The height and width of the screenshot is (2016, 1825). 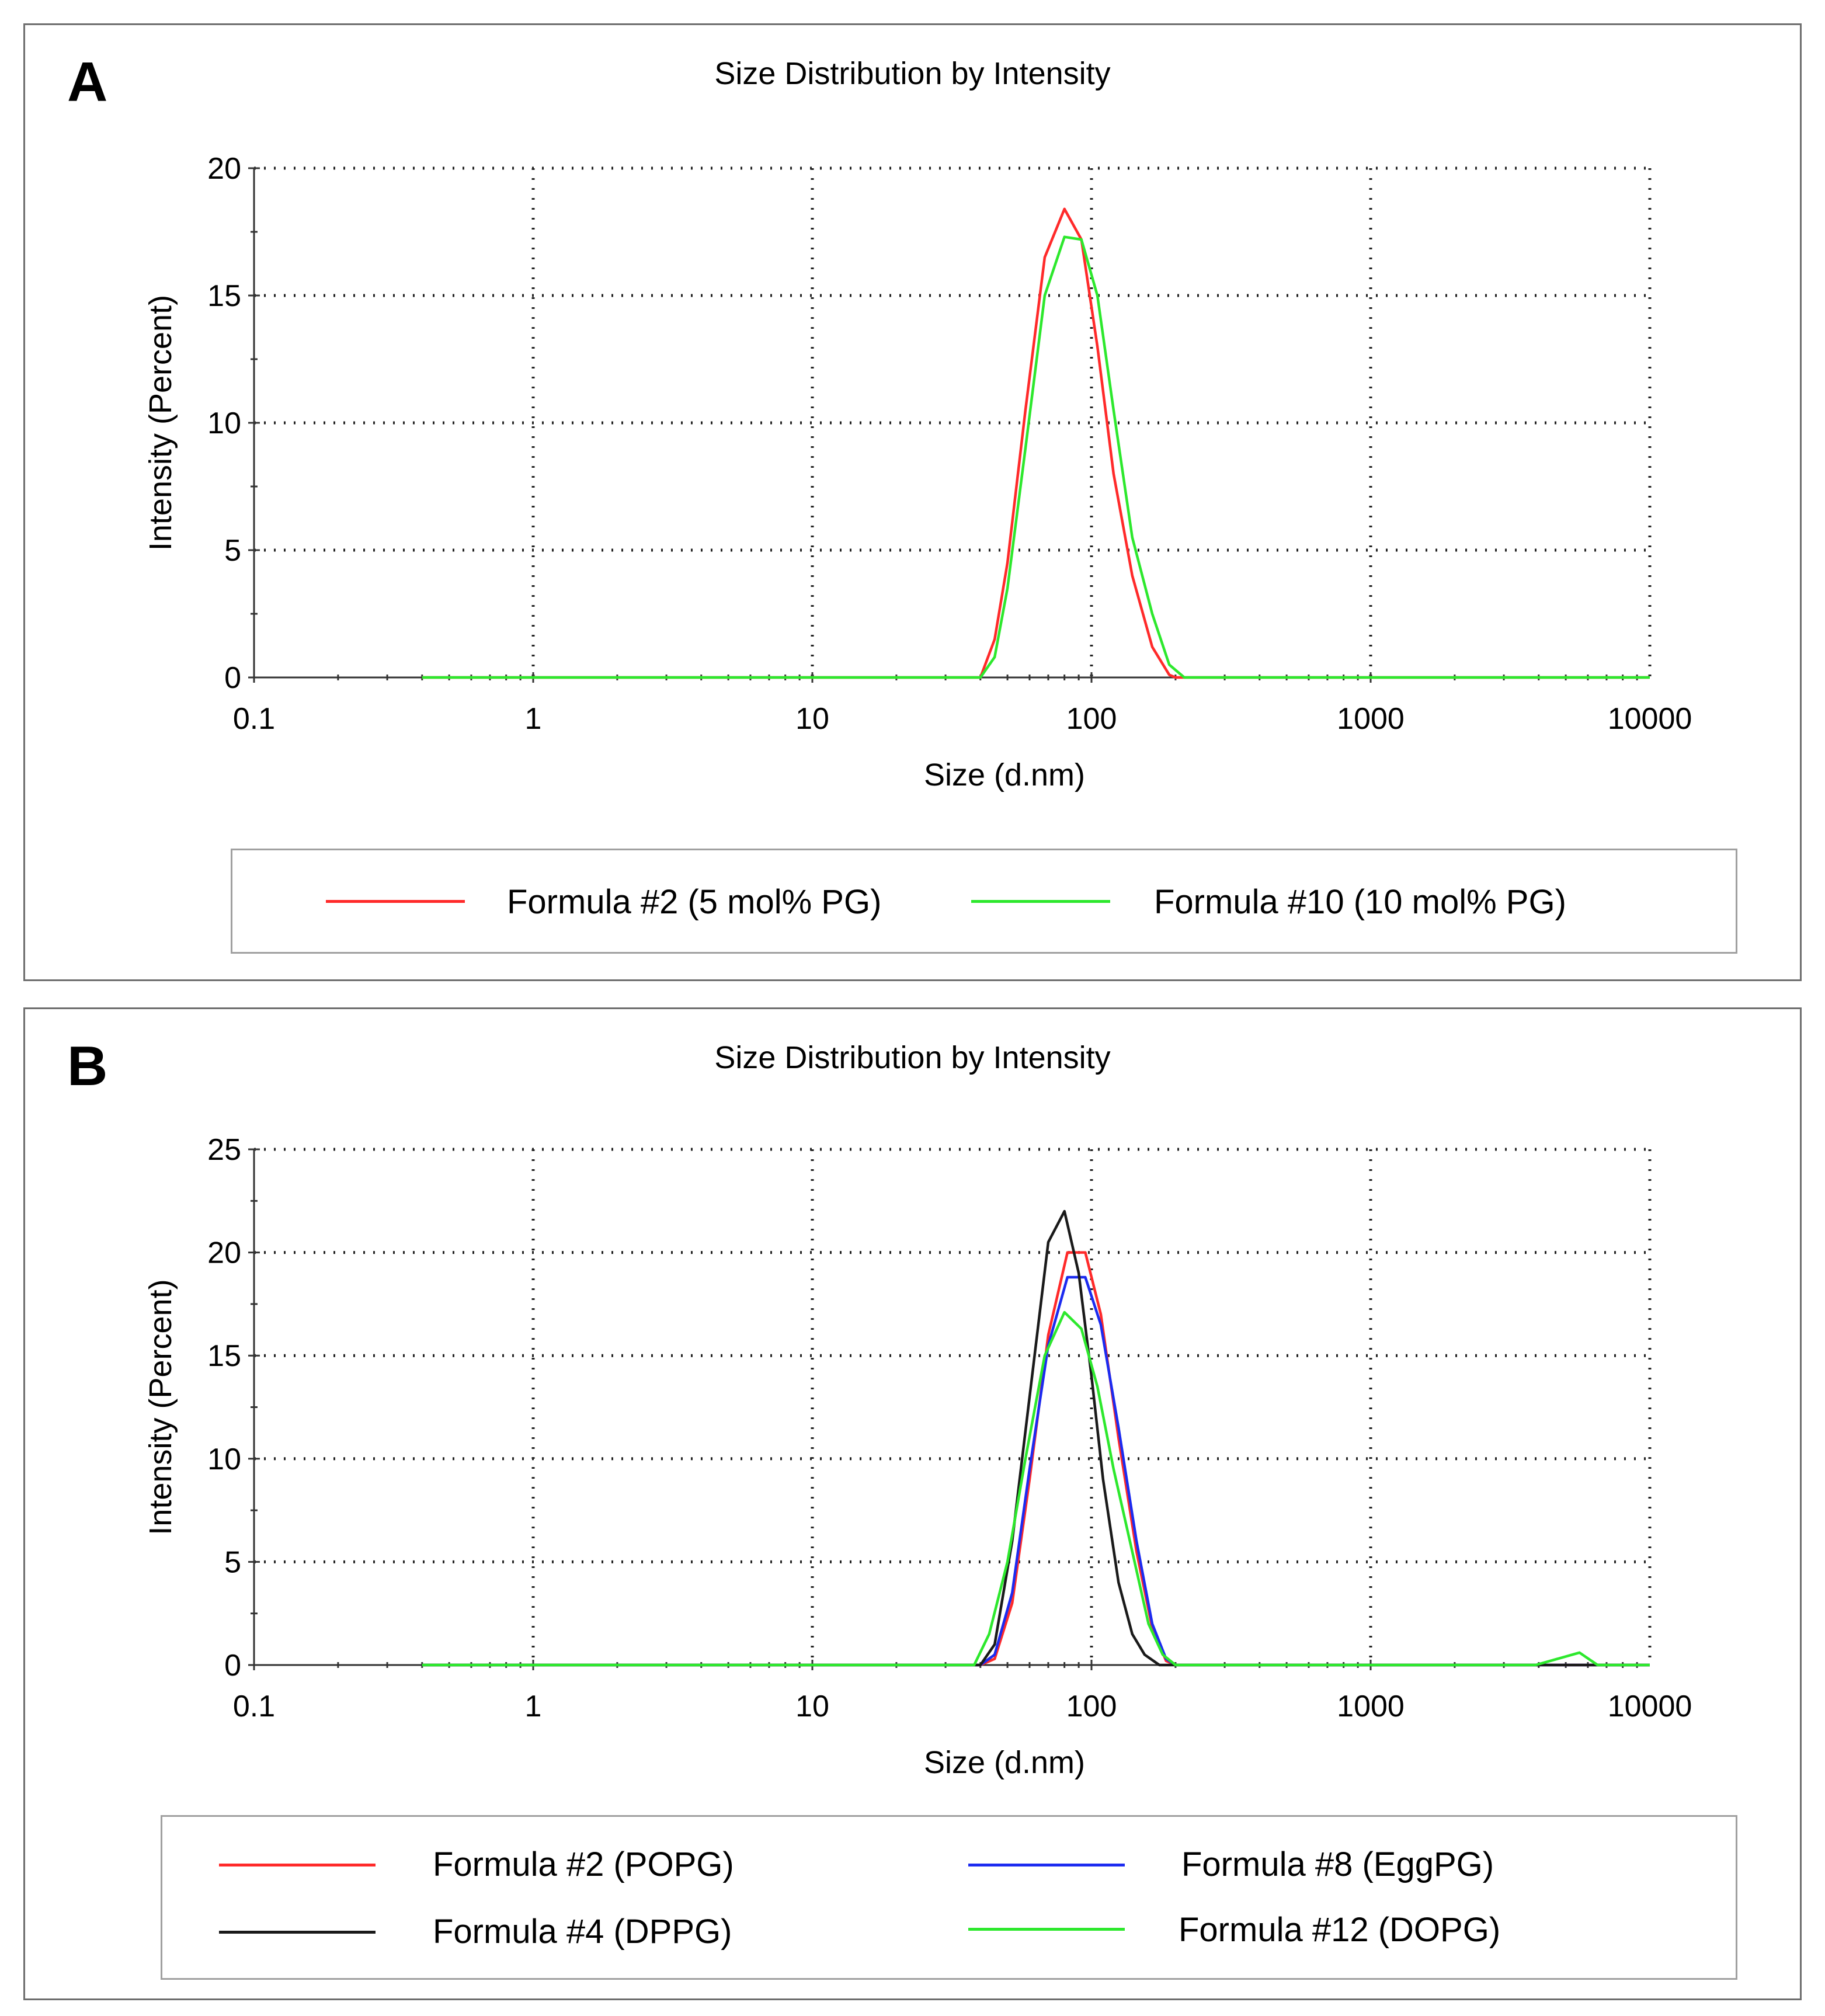 What do you see at coordinates (812, 1706) in the screenshot?
I see `x-tick-label-b-2: 10` at bounding box center [812, 1706].